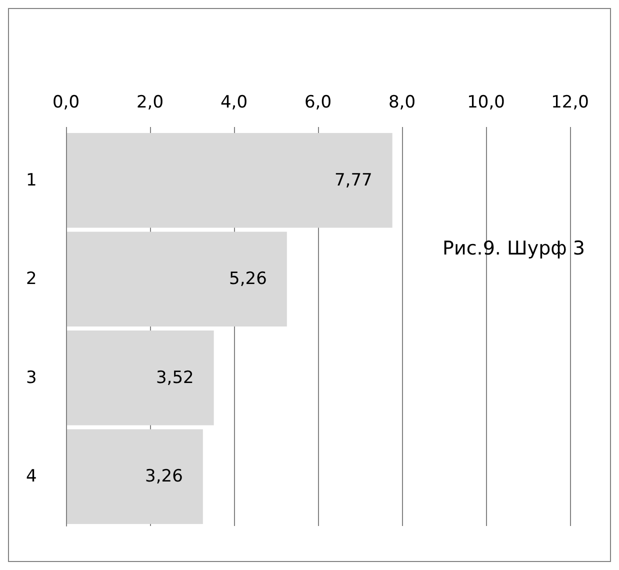 This screenshot has width=619, height=570. I want to click on data-label: 5,26, so click(248, 279).